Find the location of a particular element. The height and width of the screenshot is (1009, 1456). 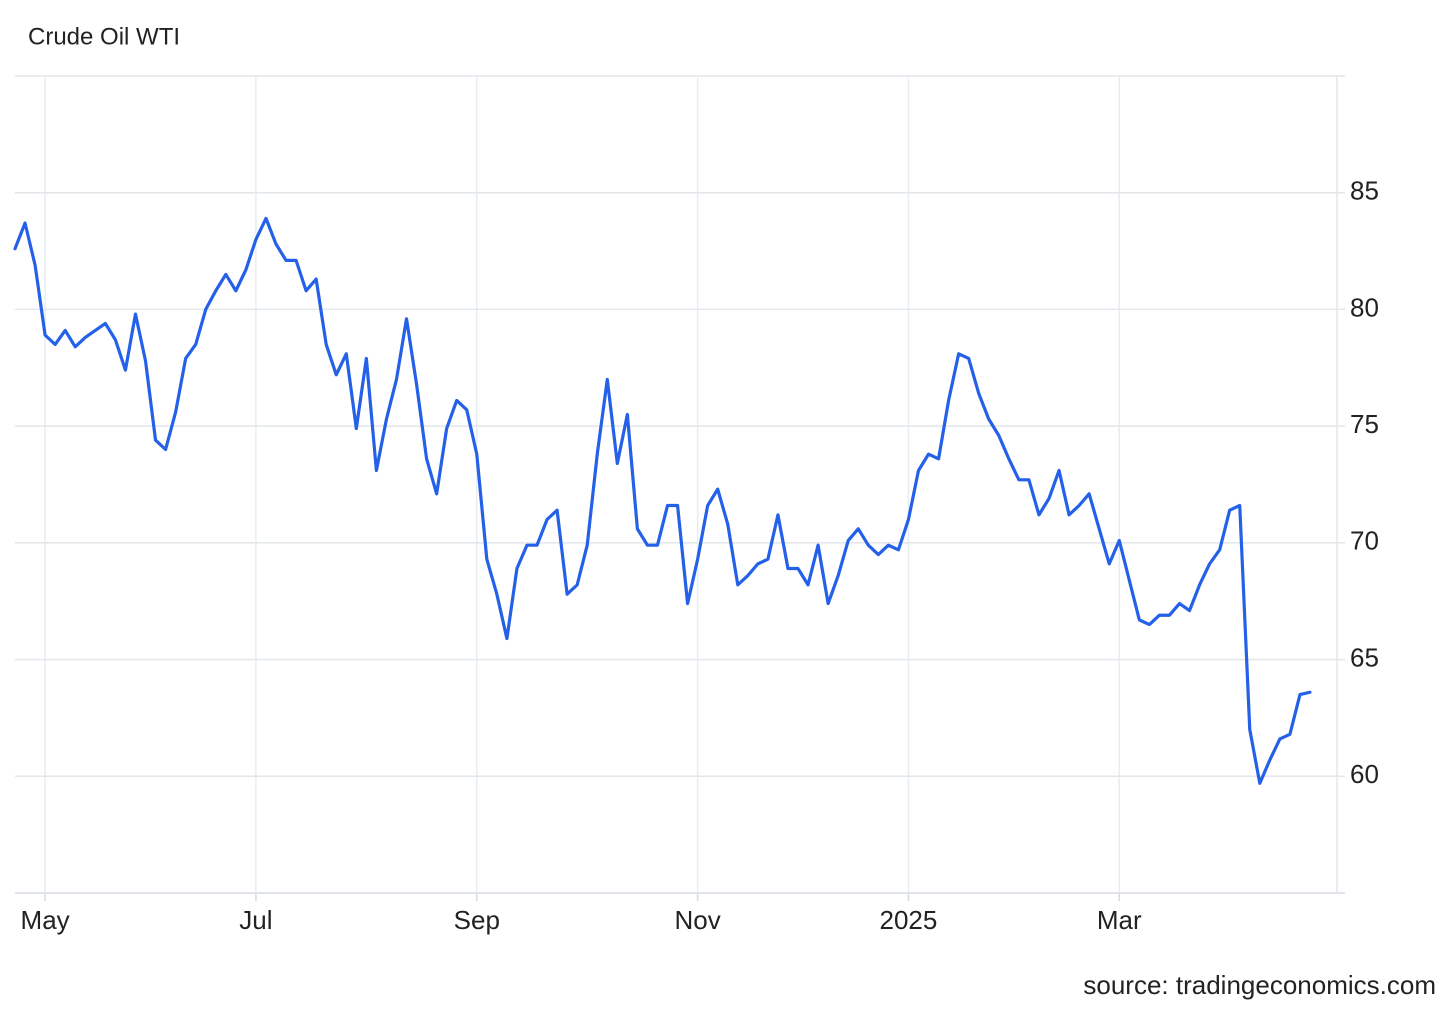

x-tick-label: Jul is located at coordinates (255, 920).